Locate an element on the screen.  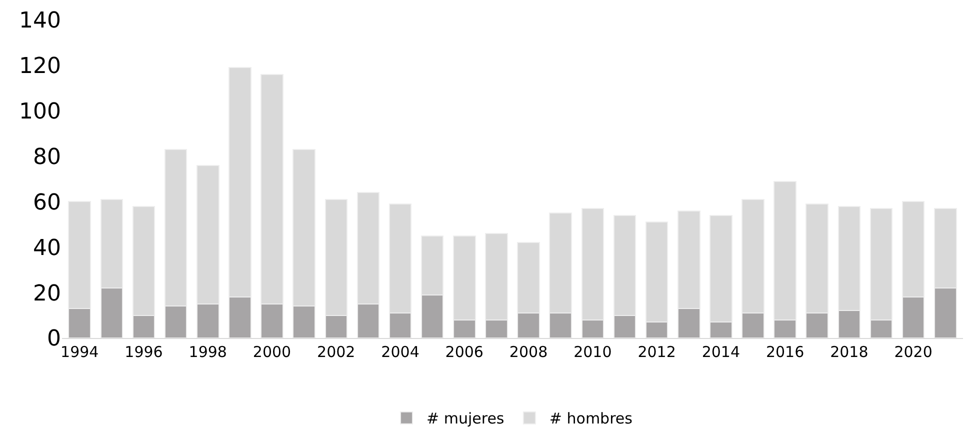
x-tick-label: 2000 is located at coordinates (272, 352).